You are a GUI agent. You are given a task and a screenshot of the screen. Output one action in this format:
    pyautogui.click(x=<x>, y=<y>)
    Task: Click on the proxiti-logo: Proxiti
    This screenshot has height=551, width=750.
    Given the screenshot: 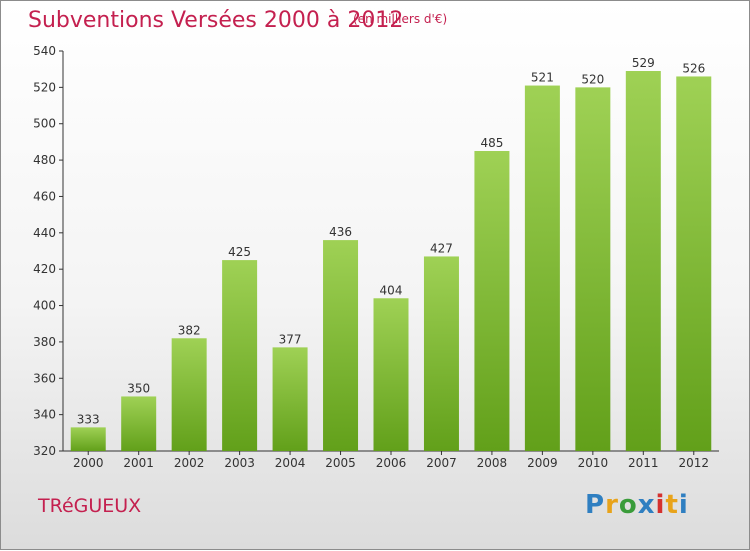 What is the action you would take?
    pyautogui.click(x=637, y=505)
    